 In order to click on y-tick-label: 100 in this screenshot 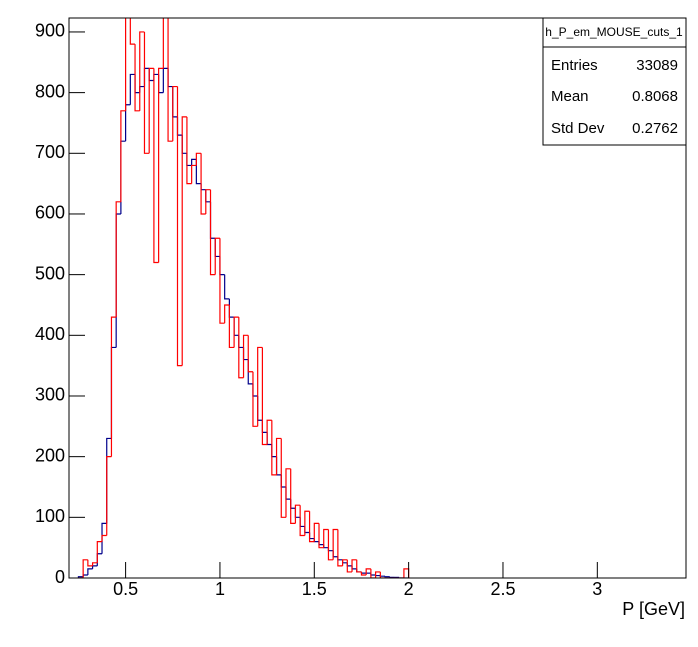, I will do `click(50, 516)`.